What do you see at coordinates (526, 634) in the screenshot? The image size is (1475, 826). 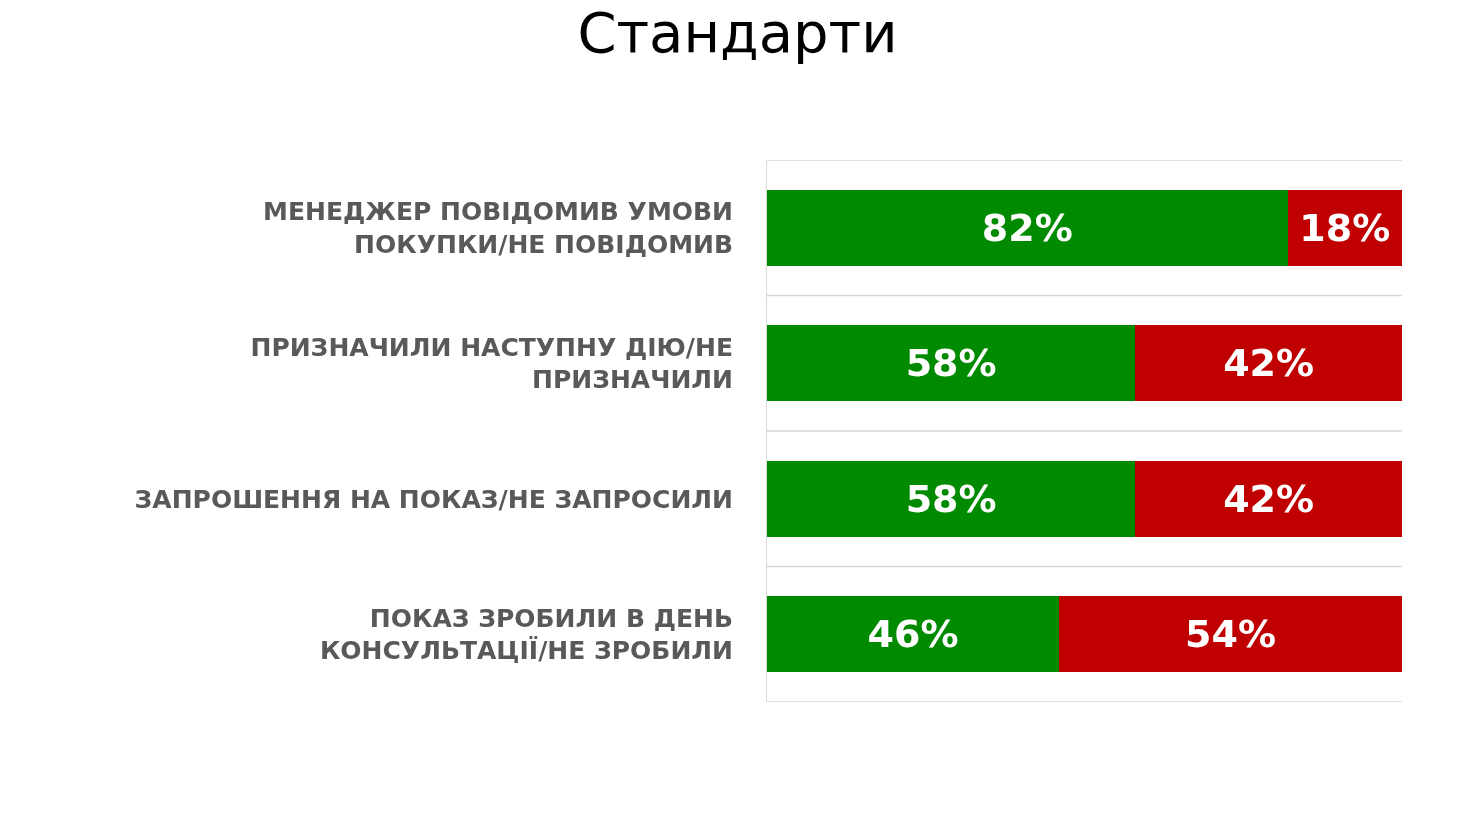 I see `y-tick-label: ПОКАЗ ЗРОБИЛИ В ДЕНЬ КОНСУЛЬТАЦІЇ/НЕ ЗРОБИЛИ` at bounding box center [526, 634].